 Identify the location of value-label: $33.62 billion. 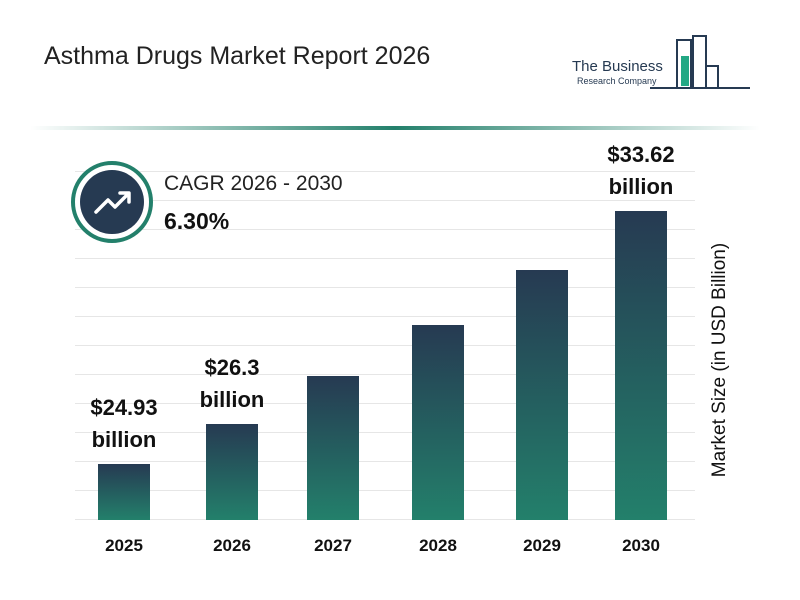
(641, 171).